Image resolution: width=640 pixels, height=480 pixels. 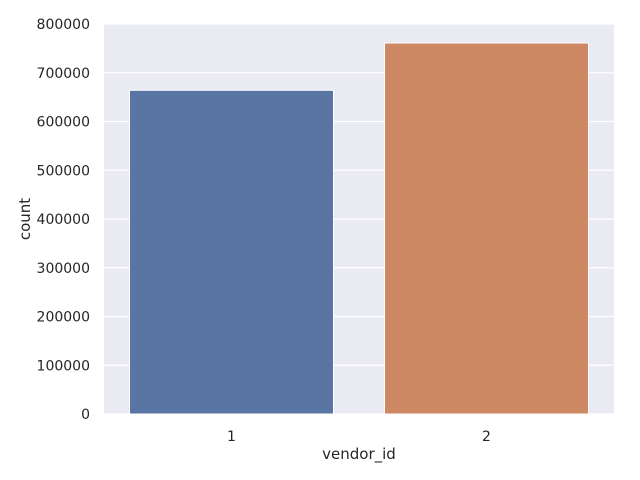 I want to click on x-axis-label: vendor_id, so click(x=359, y=454).